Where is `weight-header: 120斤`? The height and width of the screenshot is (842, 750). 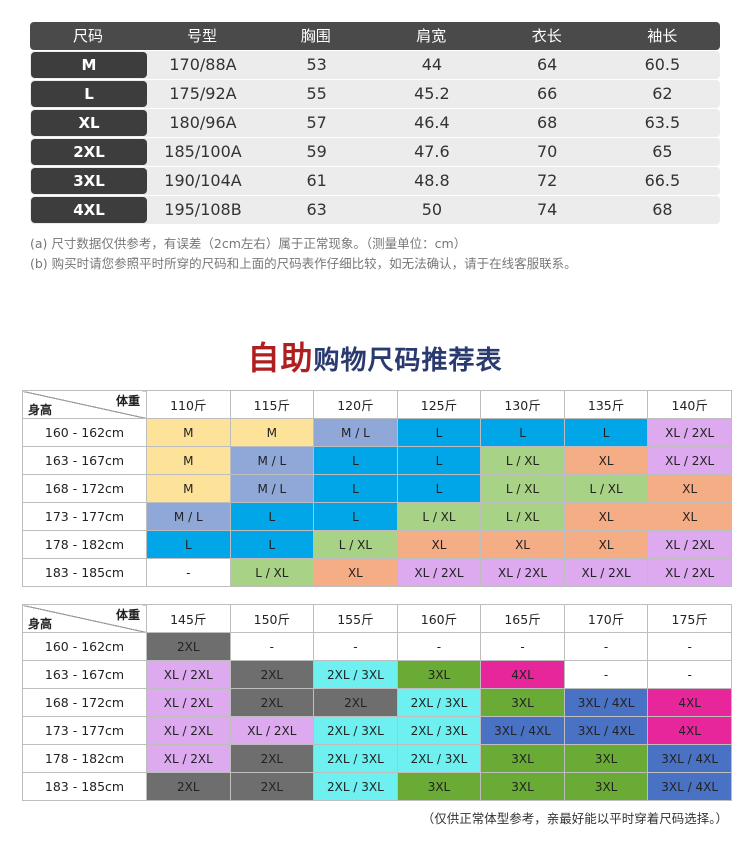 weight-header: 120斤 is located at coordinates (355, 404).